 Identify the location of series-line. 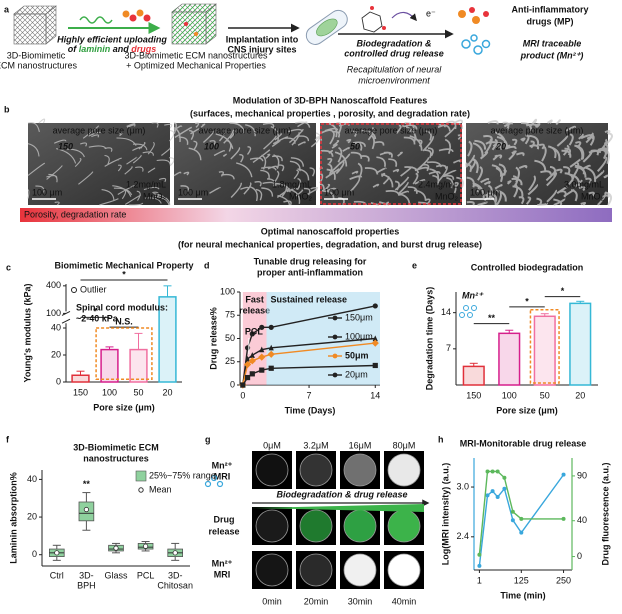
(309, 345).